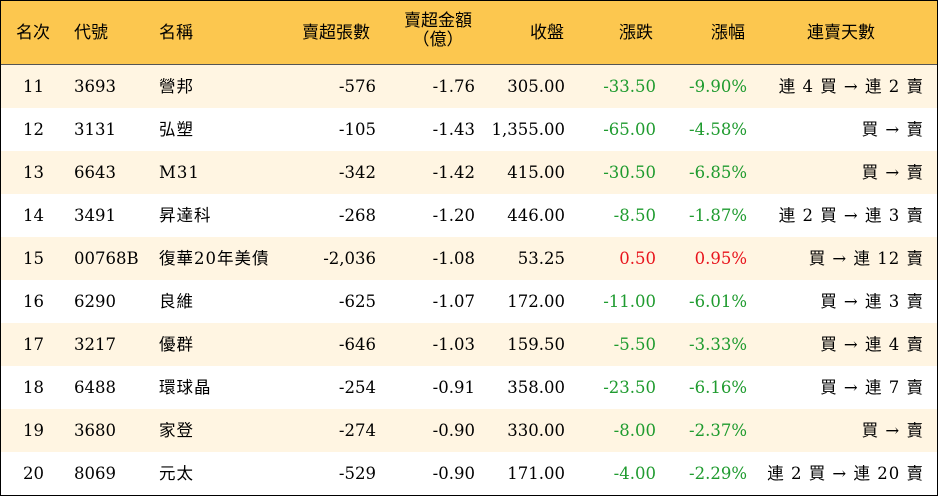 This screenshot has height=496, width=938. What do you see at coordinates (179, 172) in the screenshot?
I see `name-cell: M31` at bounding box center [179, 172].